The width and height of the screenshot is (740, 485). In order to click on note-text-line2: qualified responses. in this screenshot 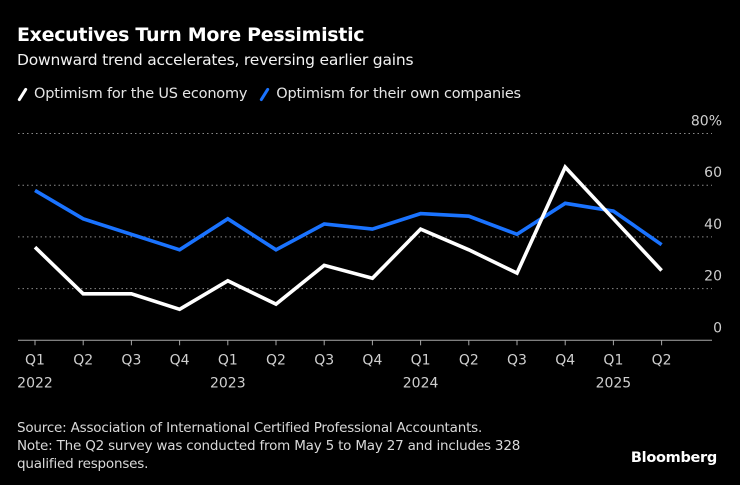, I will do `click(83, 464)`.